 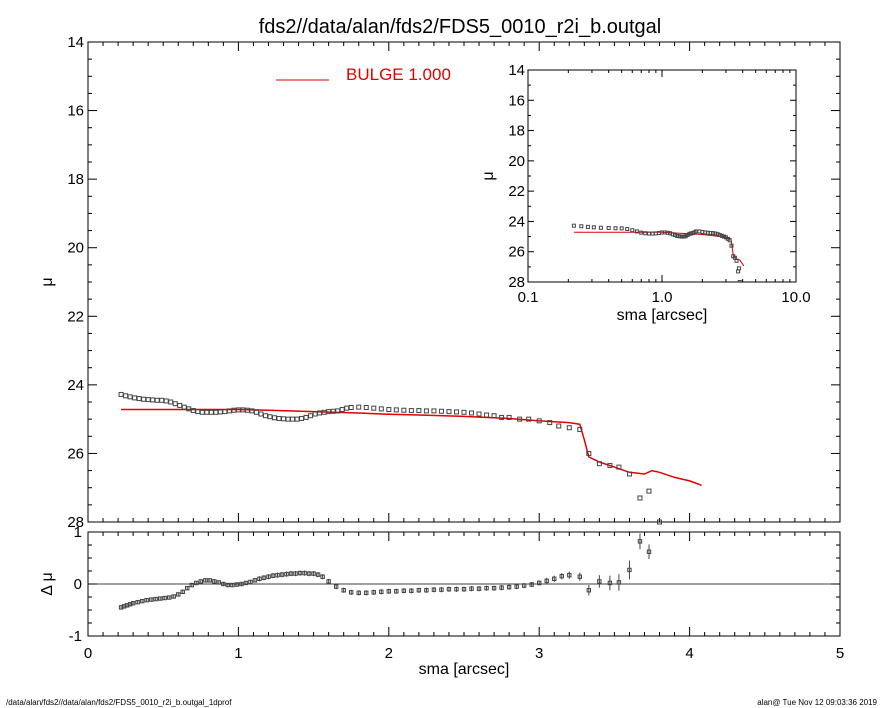 I want to click on residual-y-tick-label: -1, so click(x=75, y=636).